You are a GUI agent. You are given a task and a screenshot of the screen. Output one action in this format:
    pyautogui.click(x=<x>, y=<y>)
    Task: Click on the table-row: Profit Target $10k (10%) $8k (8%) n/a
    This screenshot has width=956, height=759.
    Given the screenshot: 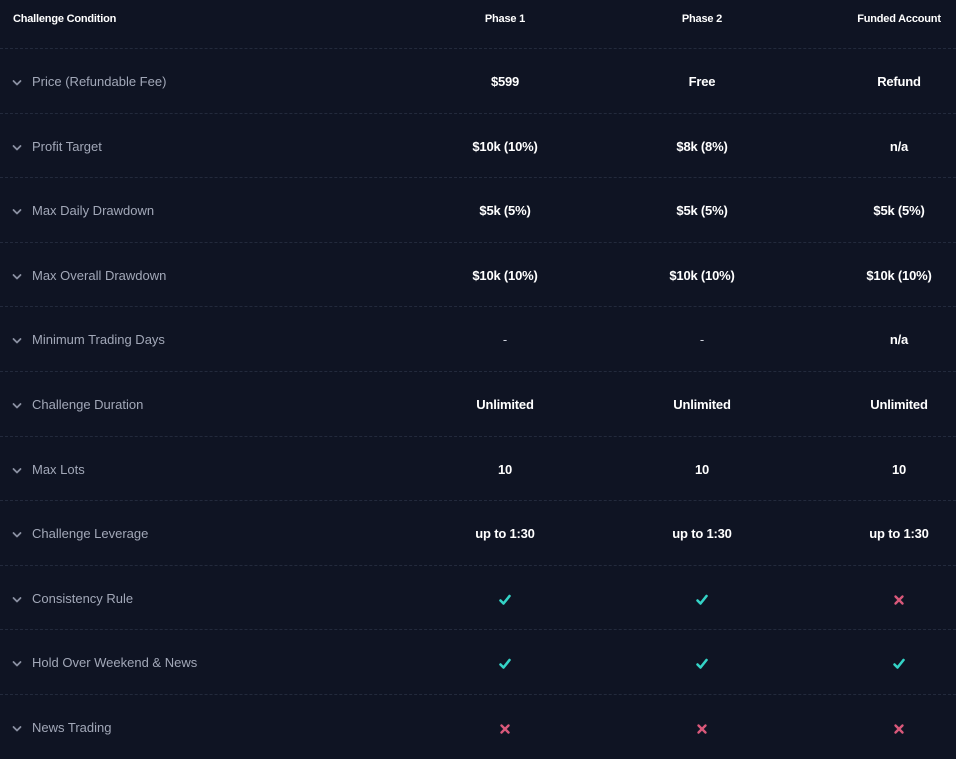 What is the action you would take?
    pyautogui.click(x=478, y=145)
    